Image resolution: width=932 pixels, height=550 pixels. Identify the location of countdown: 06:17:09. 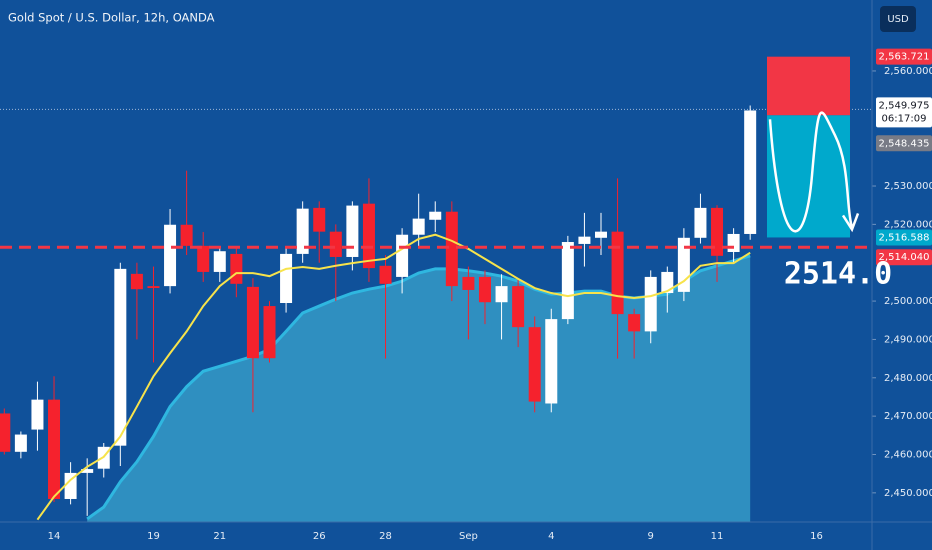
(904, 118).